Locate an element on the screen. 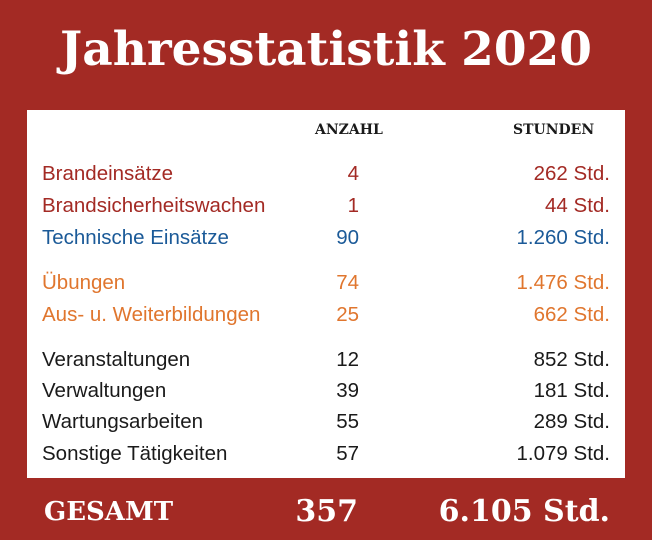 The height and width of the screenshot is (540, 652). row-count: 90 is located at coordinates (347, 237).